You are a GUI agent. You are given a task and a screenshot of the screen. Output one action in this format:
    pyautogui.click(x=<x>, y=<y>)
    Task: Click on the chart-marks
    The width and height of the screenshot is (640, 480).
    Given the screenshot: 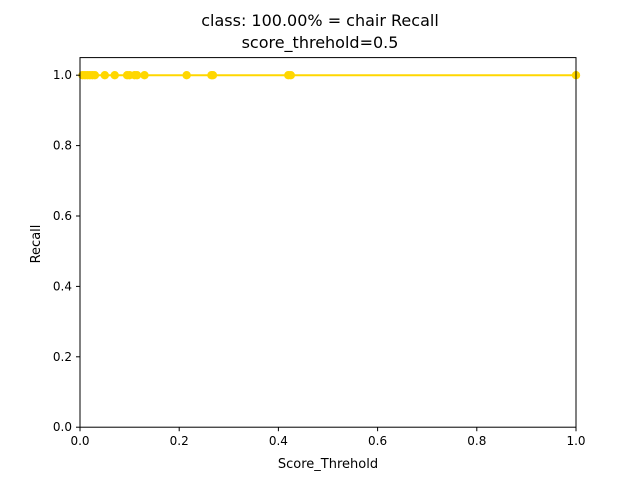 What is the action you would take?
    pyautogui.click(x=329, y=75)
    